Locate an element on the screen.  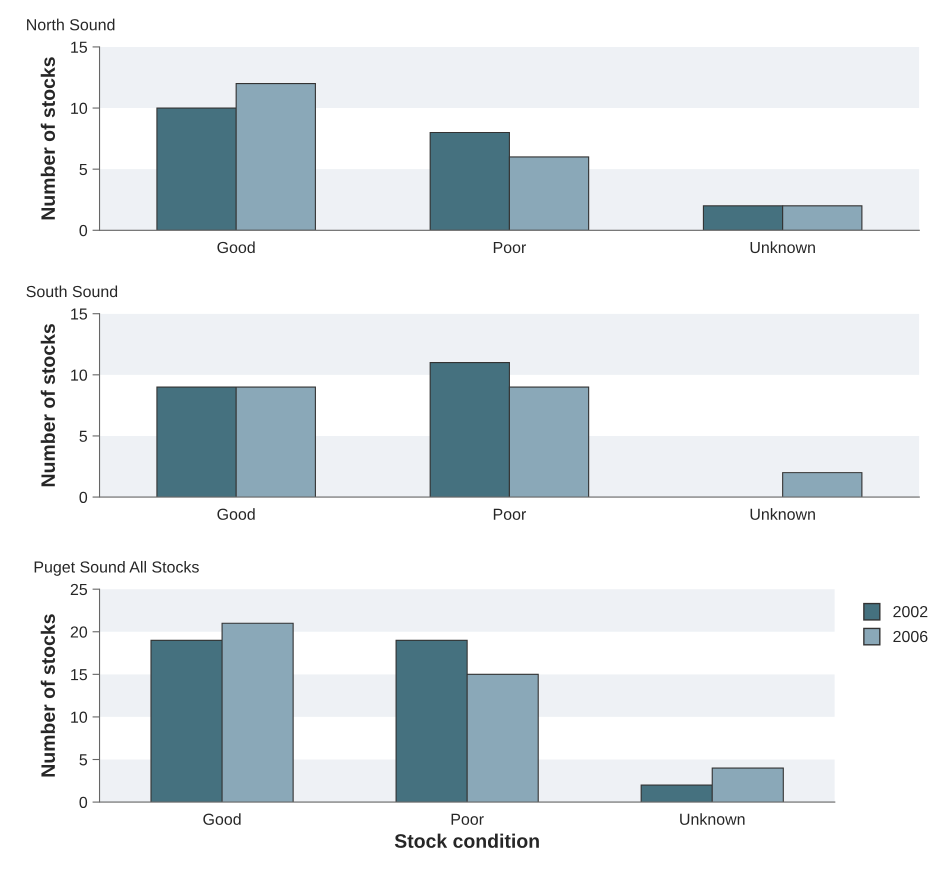
chart-title: South Sound is located at coordinates (72, 291).